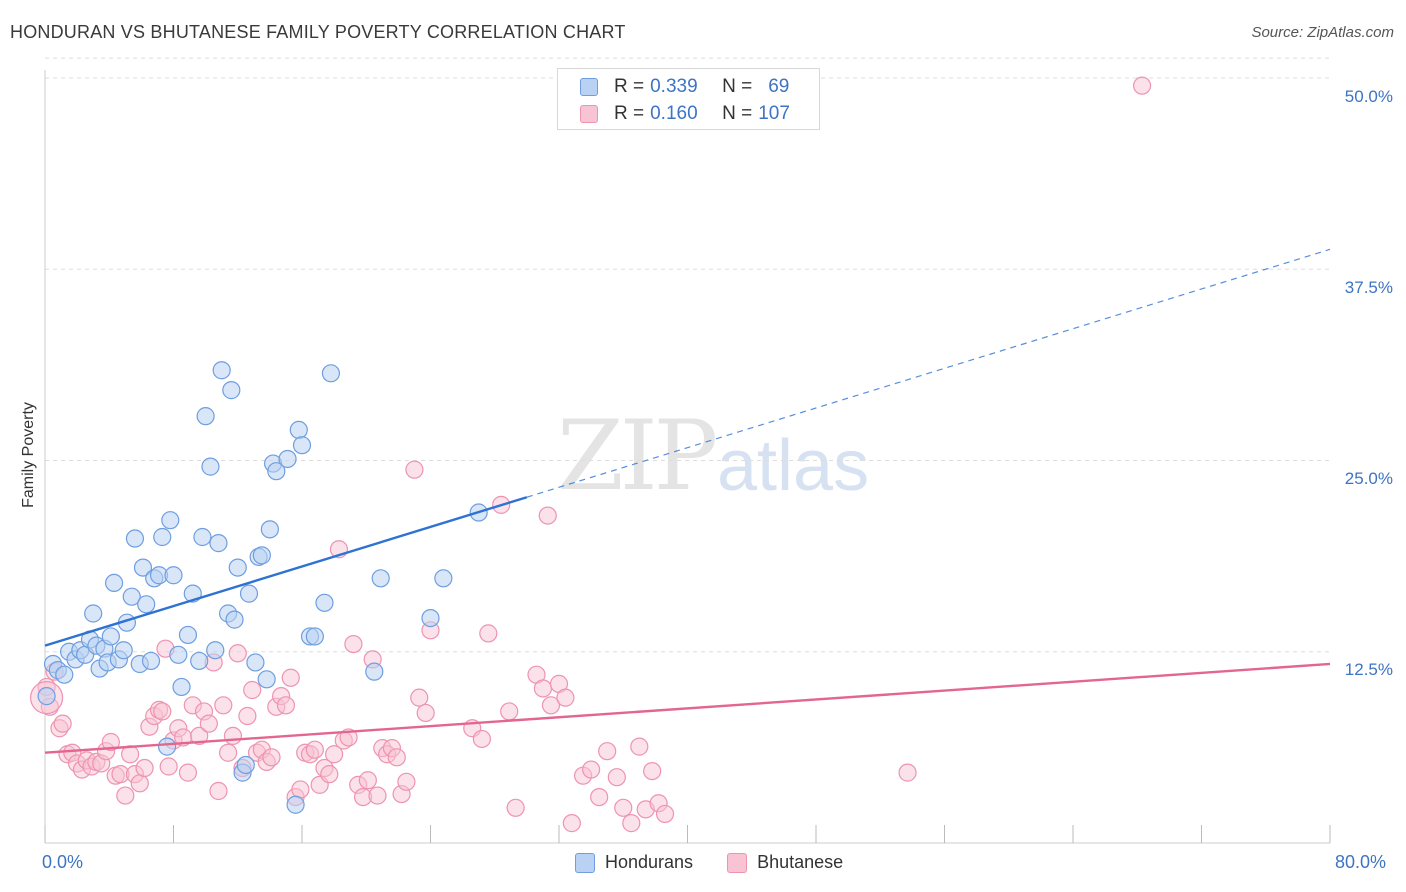  Describe the element at coordinates (1322, 32) in the screenshot. I see `source-label: Source: ZipAtlas.com` at that location.